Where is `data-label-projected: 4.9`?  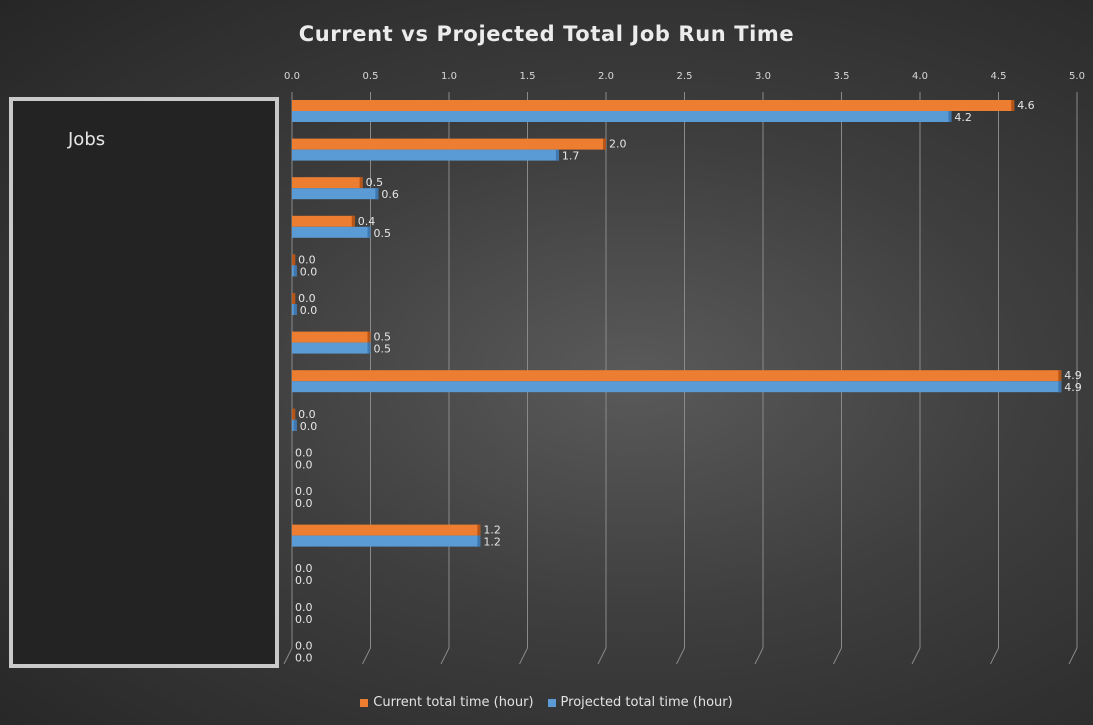 data-label-projected: 4.9 is located at coordinates (1073, 387).